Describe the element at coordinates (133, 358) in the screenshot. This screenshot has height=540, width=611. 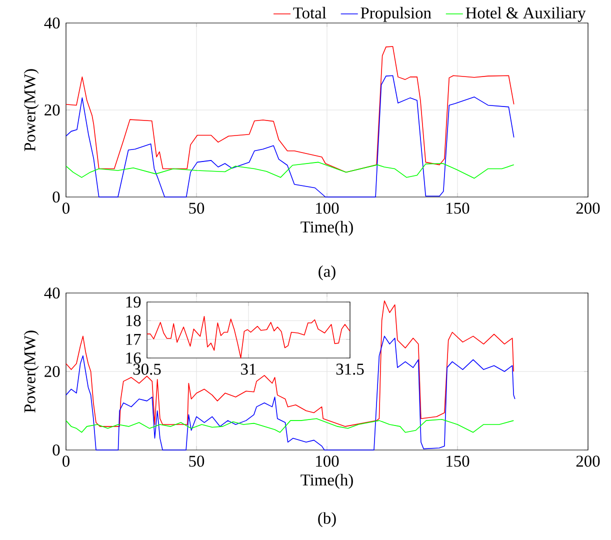
I see `y-tick-label: 16` at that location.